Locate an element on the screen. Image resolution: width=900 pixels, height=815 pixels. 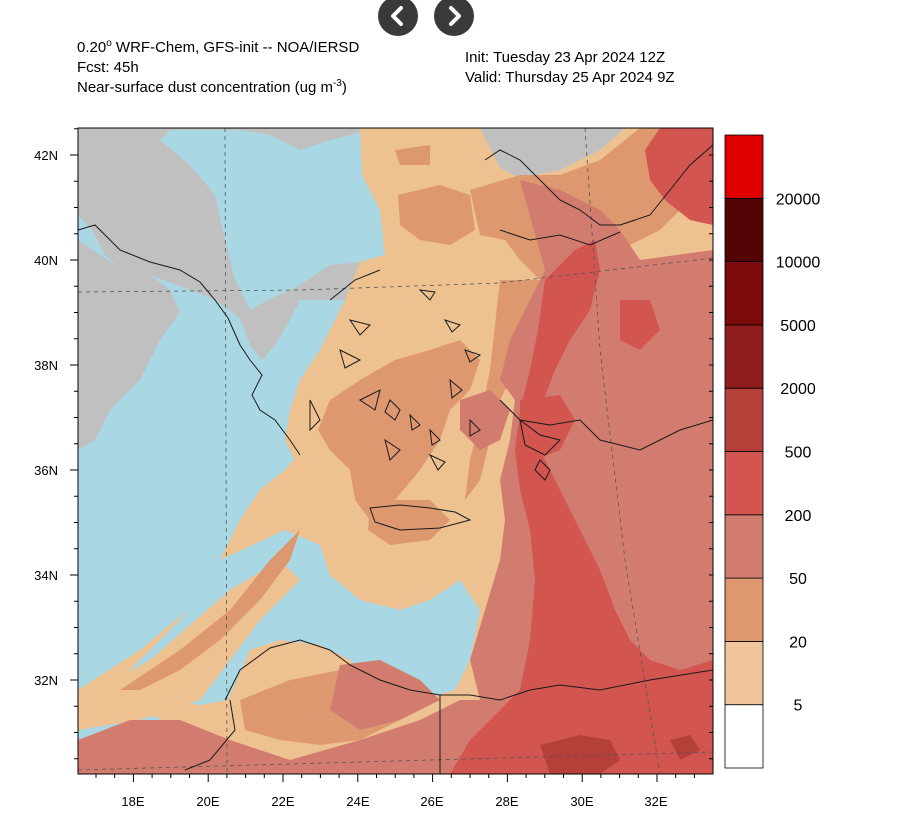
model-title: 0.20o WRF-Chem, GFS-init -- NOA/IERSD is located at coordinates (218, 47).